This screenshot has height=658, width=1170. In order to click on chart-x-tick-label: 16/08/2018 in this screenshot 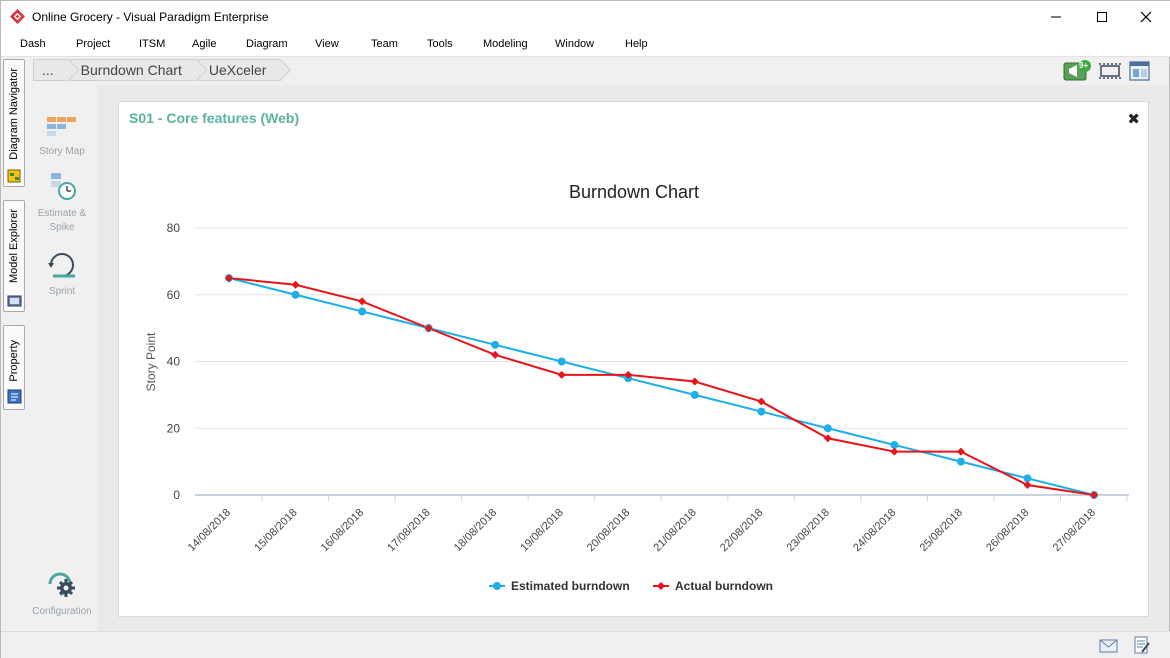, I will do `click(342, 530)`.